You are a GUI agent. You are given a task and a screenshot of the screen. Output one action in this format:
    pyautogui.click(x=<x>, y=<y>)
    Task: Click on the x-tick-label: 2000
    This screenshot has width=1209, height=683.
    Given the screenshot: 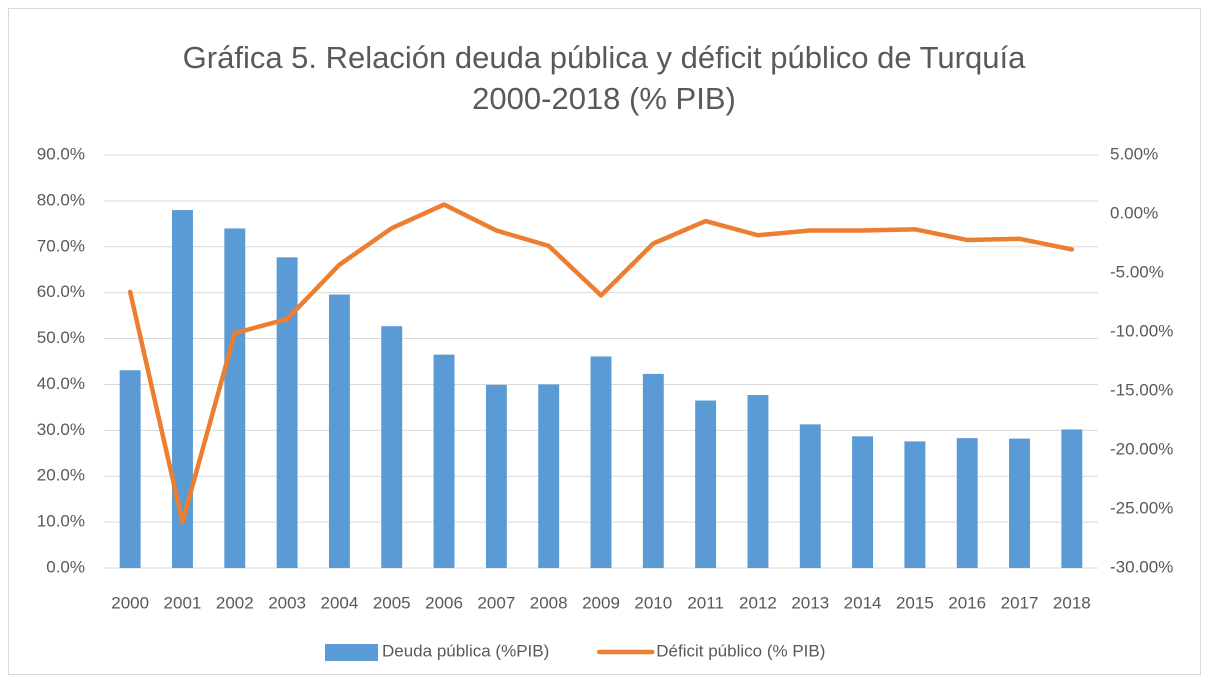 What is the action you would take?
    pyautogui.click(x=130, y=602)
    